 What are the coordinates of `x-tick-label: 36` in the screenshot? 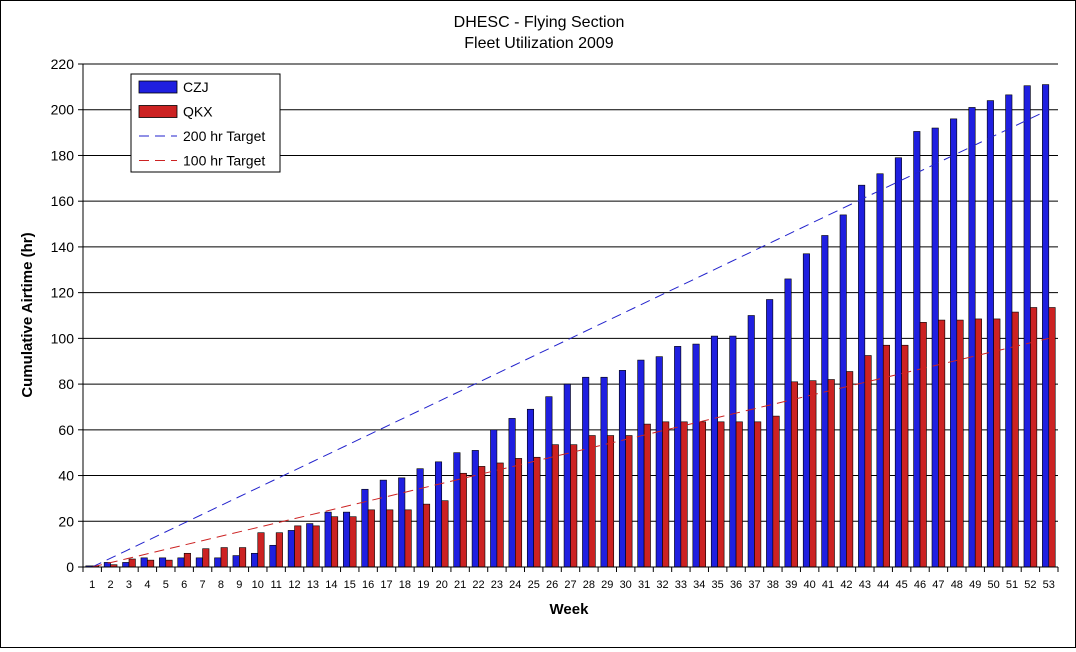 It's located at (736, 585).